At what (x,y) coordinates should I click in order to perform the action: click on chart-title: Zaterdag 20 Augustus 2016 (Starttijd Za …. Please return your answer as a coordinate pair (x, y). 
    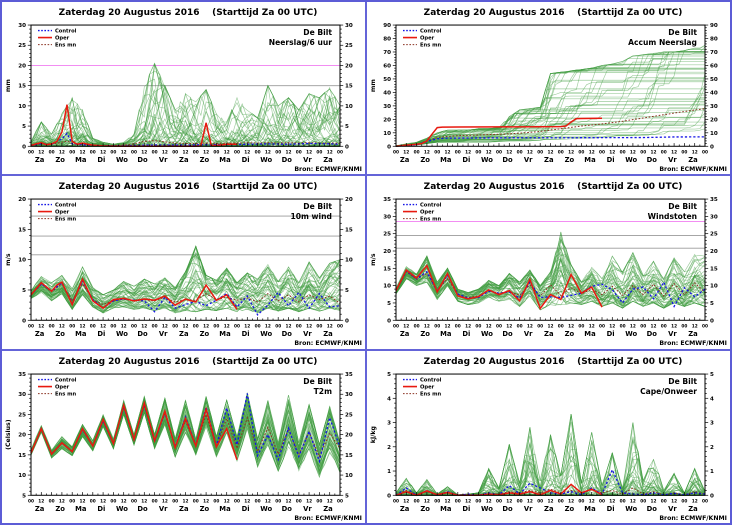
    Looking at the image, I should click on (553, 362).